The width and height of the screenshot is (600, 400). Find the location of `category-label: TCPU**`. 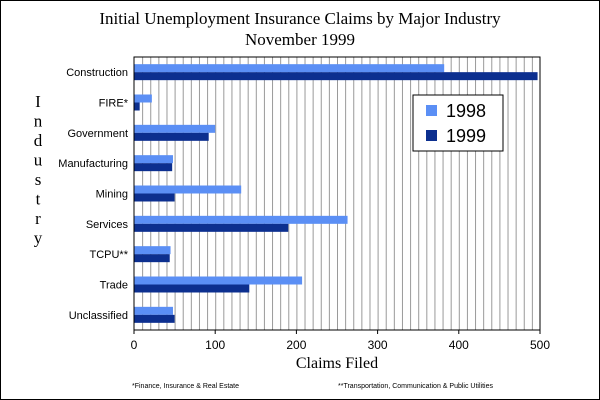

category-label: TCPU** is located at coordinates (108, 255).